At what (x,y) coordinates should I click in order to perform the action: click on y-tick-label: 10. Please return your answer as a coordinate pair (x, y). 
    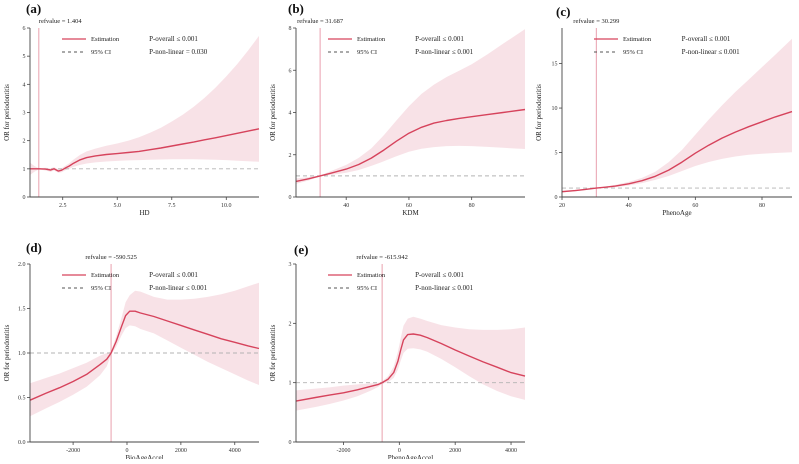
    Looking at the image, I should click on (555, 109).